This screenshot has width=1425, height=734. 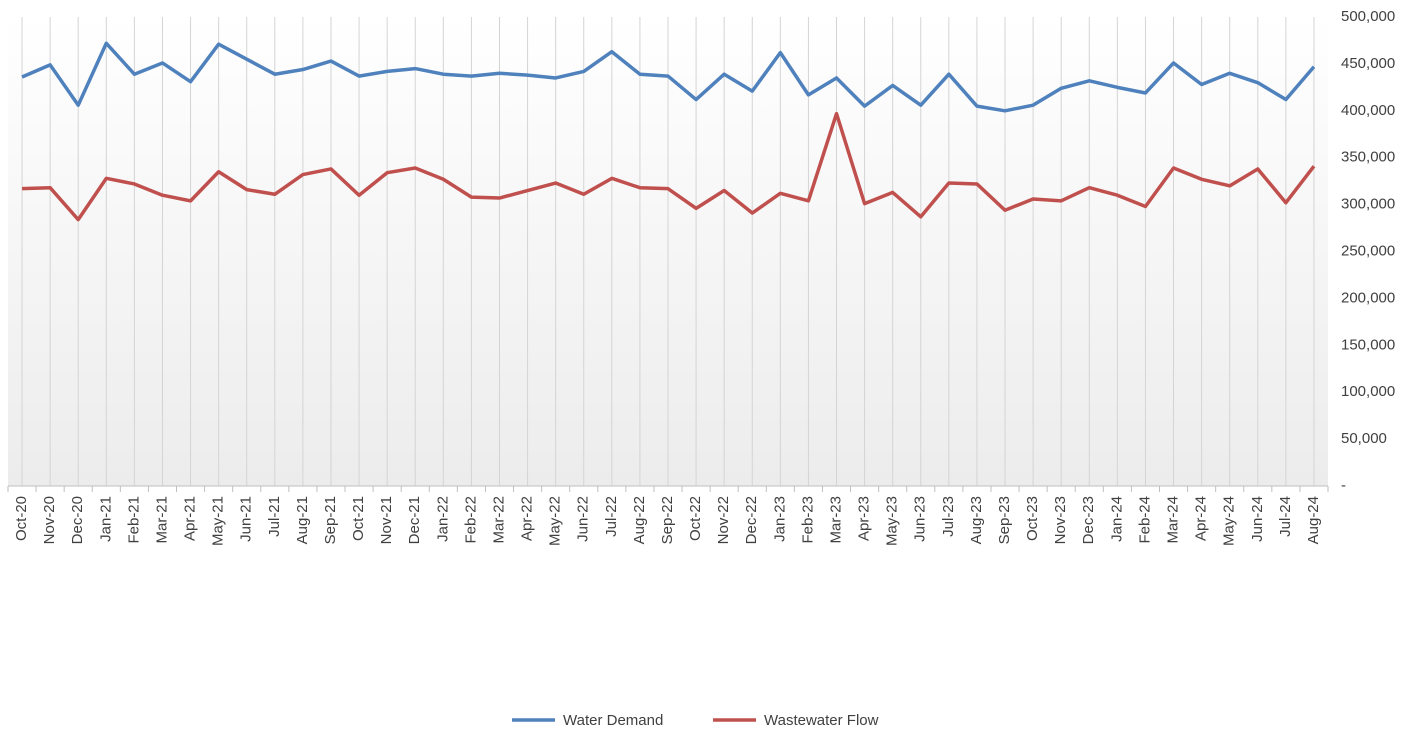 What do you see at coordinates (330, 520) in the screenshot?
I see `x-tick-label: Sep-21` at bounding box center [330, 520].